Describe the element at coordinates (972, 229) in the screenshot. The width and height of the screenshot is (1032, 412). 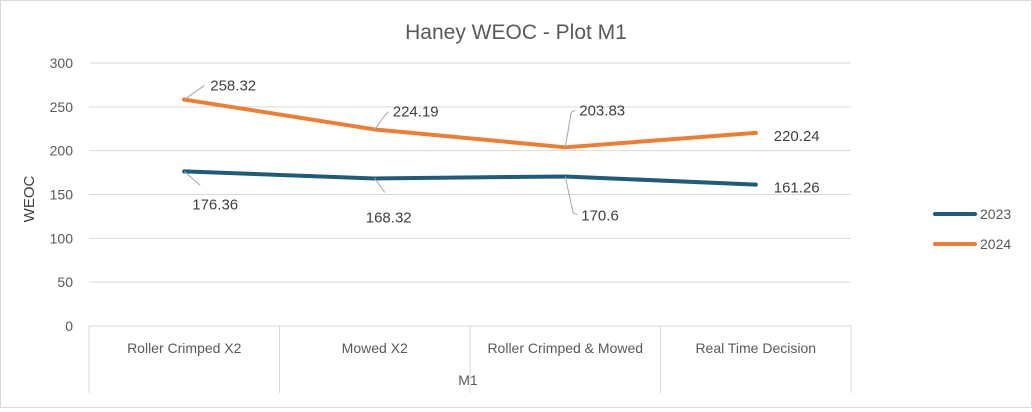
I see `legend: 2023 2024` at that location.